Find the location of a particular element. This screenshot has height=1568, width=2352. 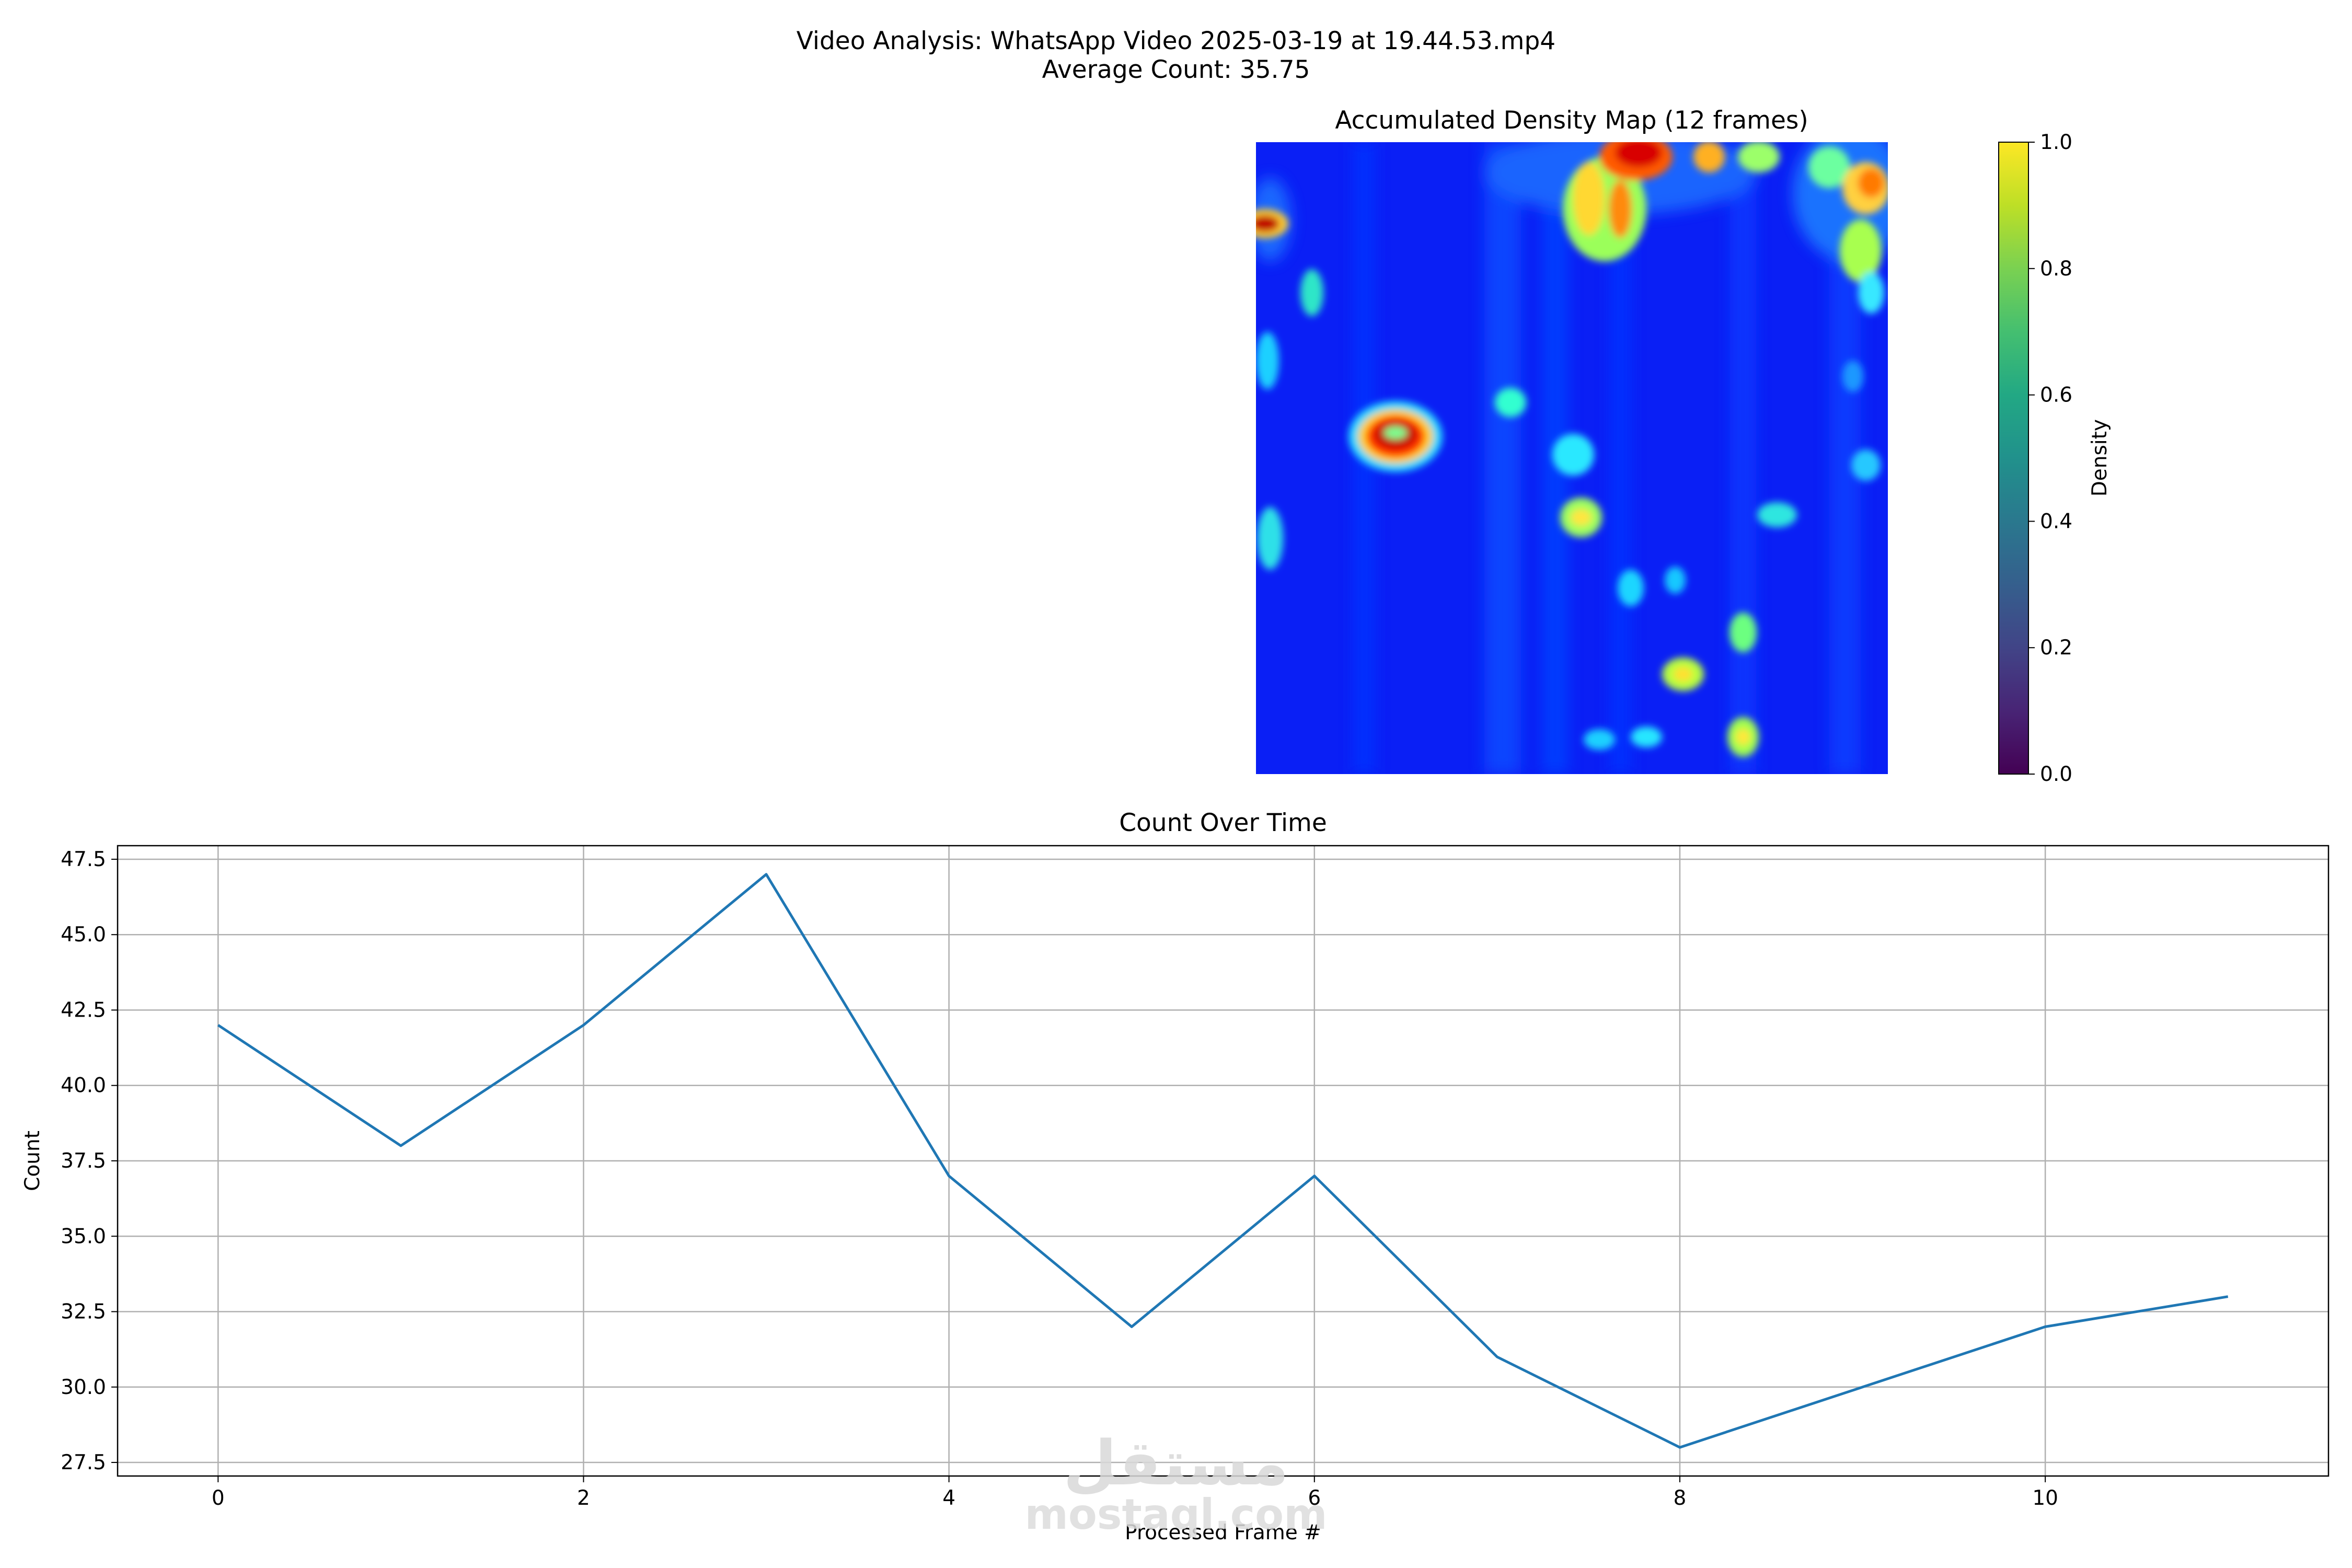

y-tick-label: 45.0 is located at coordinates (83, 935).